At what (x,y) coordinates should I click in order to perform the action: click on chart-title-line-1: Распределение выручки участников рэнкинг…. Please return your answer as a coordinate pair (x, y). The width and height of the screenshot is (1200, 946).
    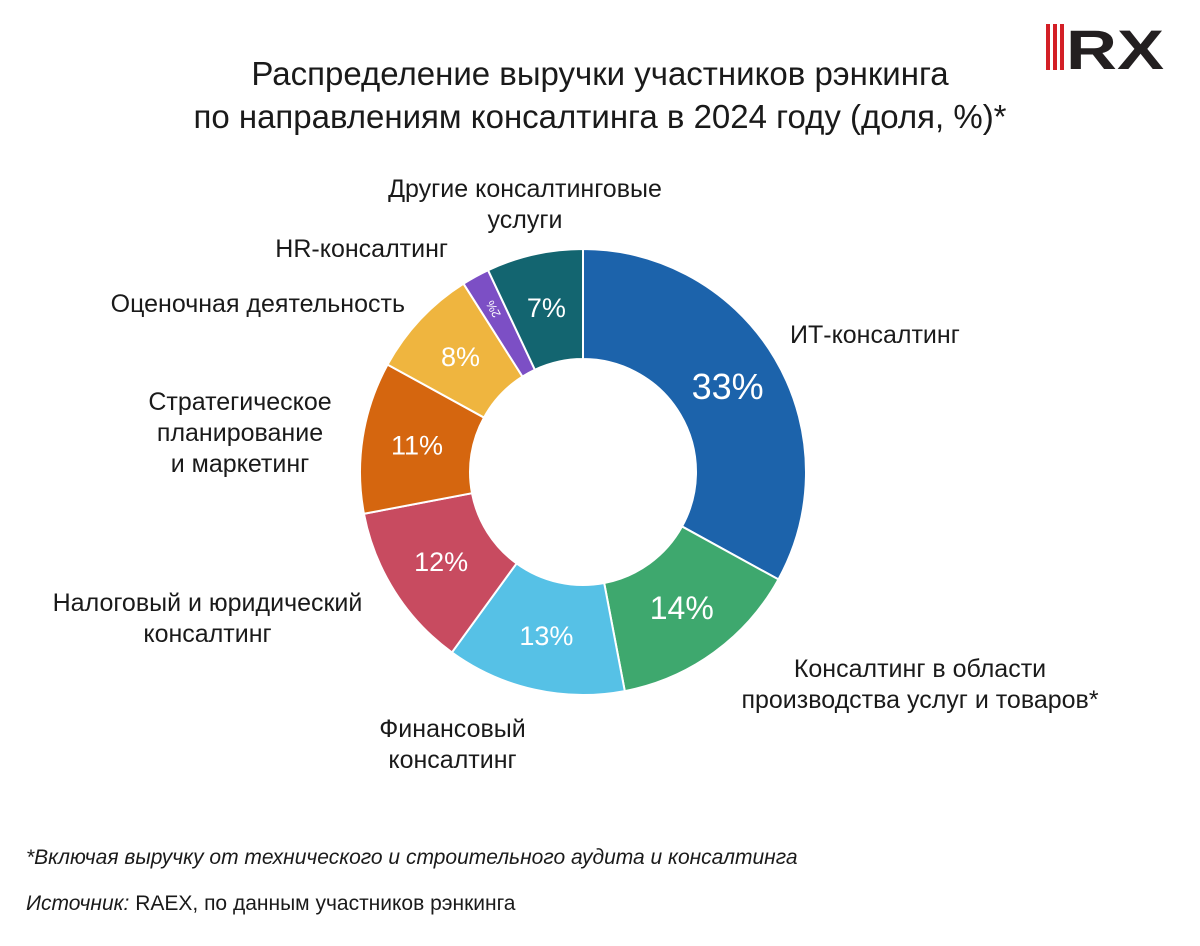
    Looking at the image, I should click on (600, 73).